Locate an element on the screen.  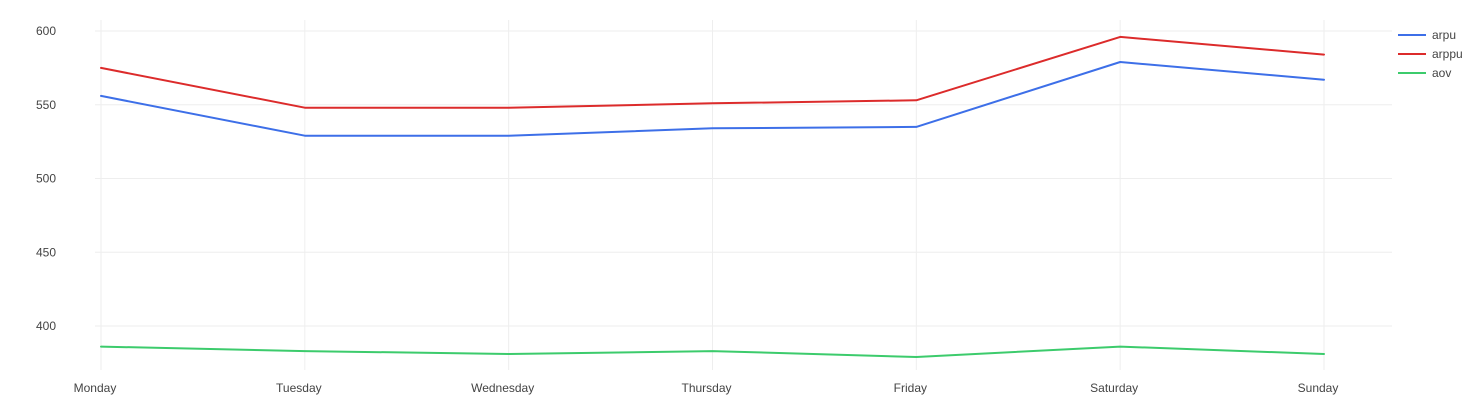
y-tick-label: 450 is located at coordinates (46, 252).